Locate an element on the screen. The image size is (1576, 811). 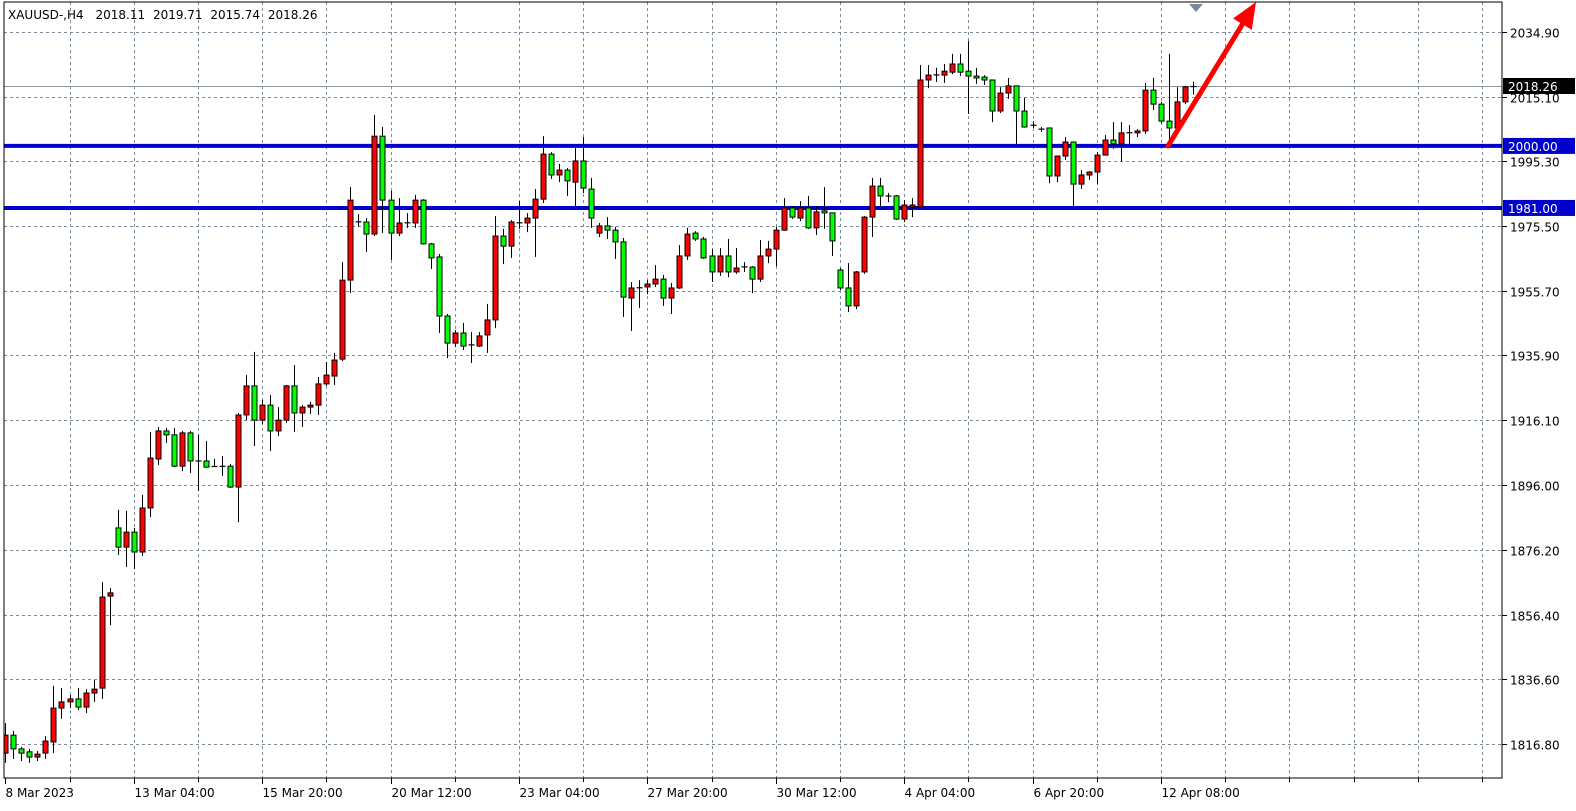
chart-shift-marker-icon is located at coordinates (1196, 8).